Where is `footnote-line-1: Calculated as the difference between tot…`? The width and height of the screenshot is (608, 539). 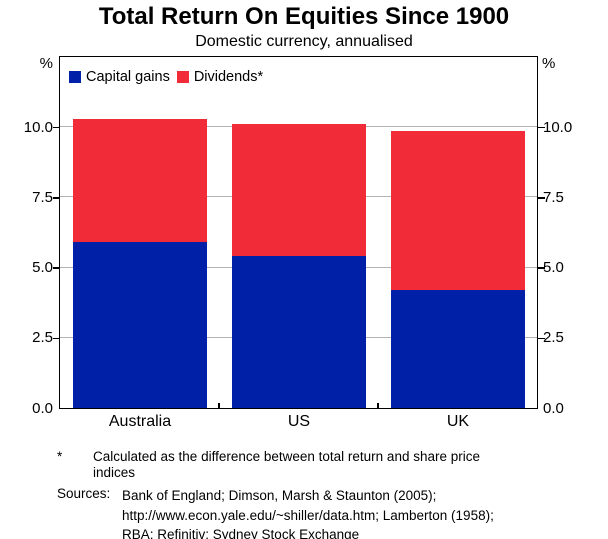
footnote-line-1: Calculated as the difference between tot… is located at coordinates (286, 456).